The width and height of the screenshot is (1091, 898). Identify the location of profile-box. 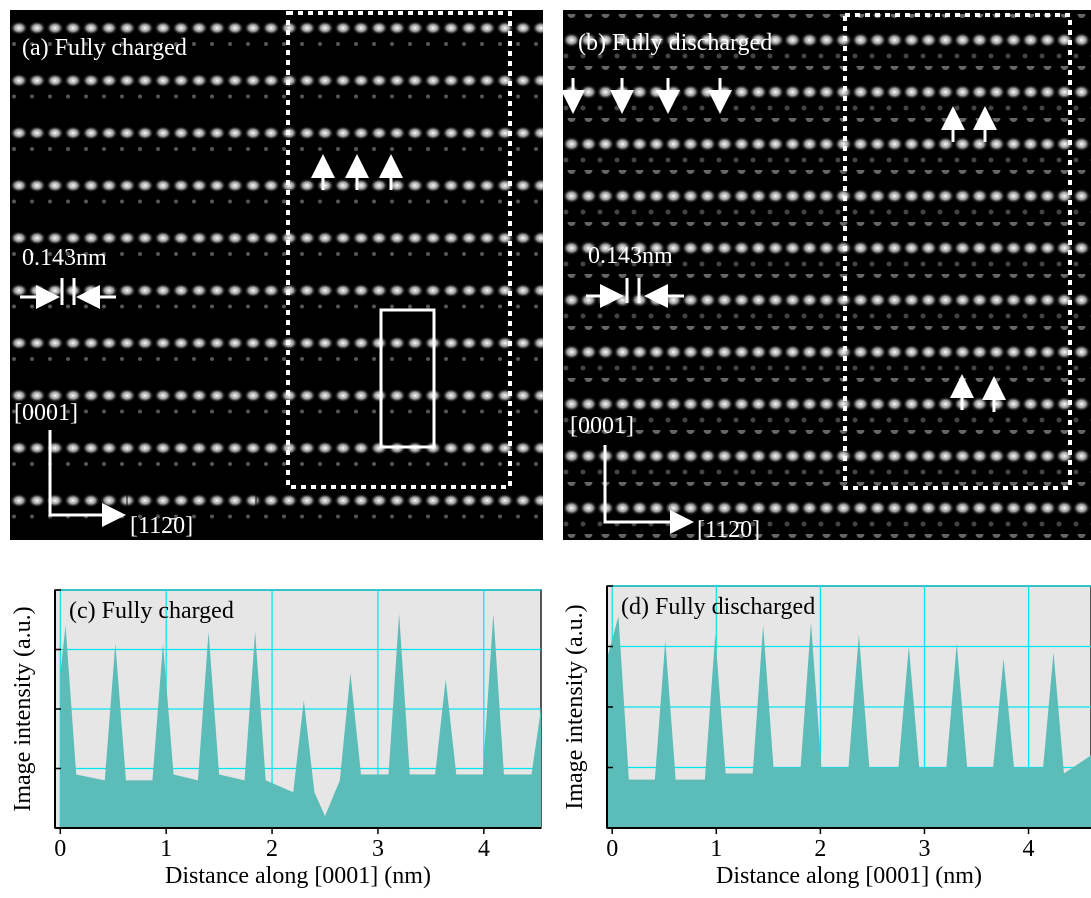
(407, 378).